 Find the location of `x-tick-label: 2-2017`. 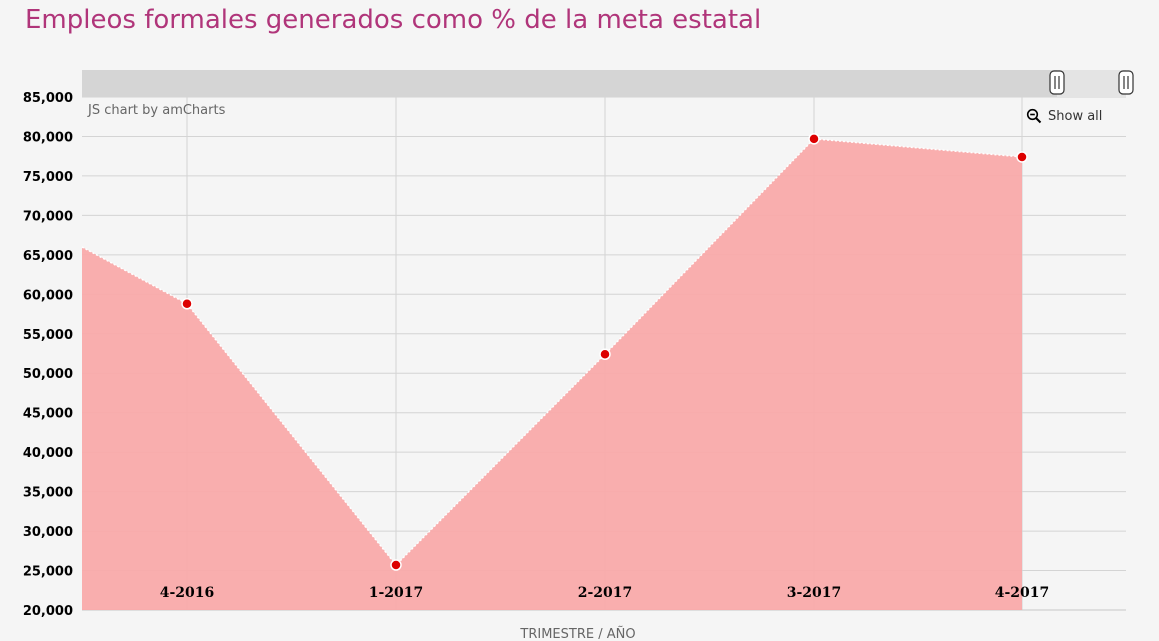

x-tick-label: 2-2017 is located at coordinates (605, 593).